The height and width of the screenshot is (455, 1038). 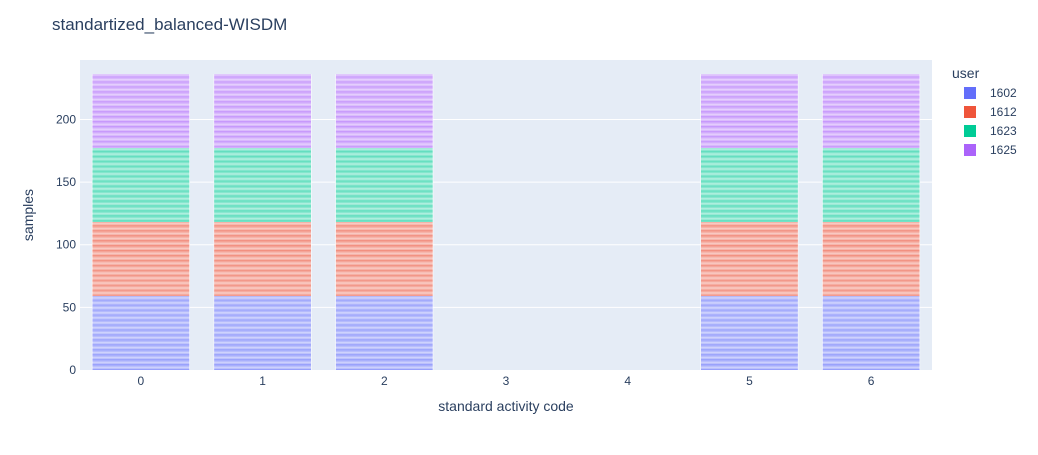 What do you see at coordinates (966, 73) in the screenshot?
I see `legend-title: user` at bounding box center [966, 73].